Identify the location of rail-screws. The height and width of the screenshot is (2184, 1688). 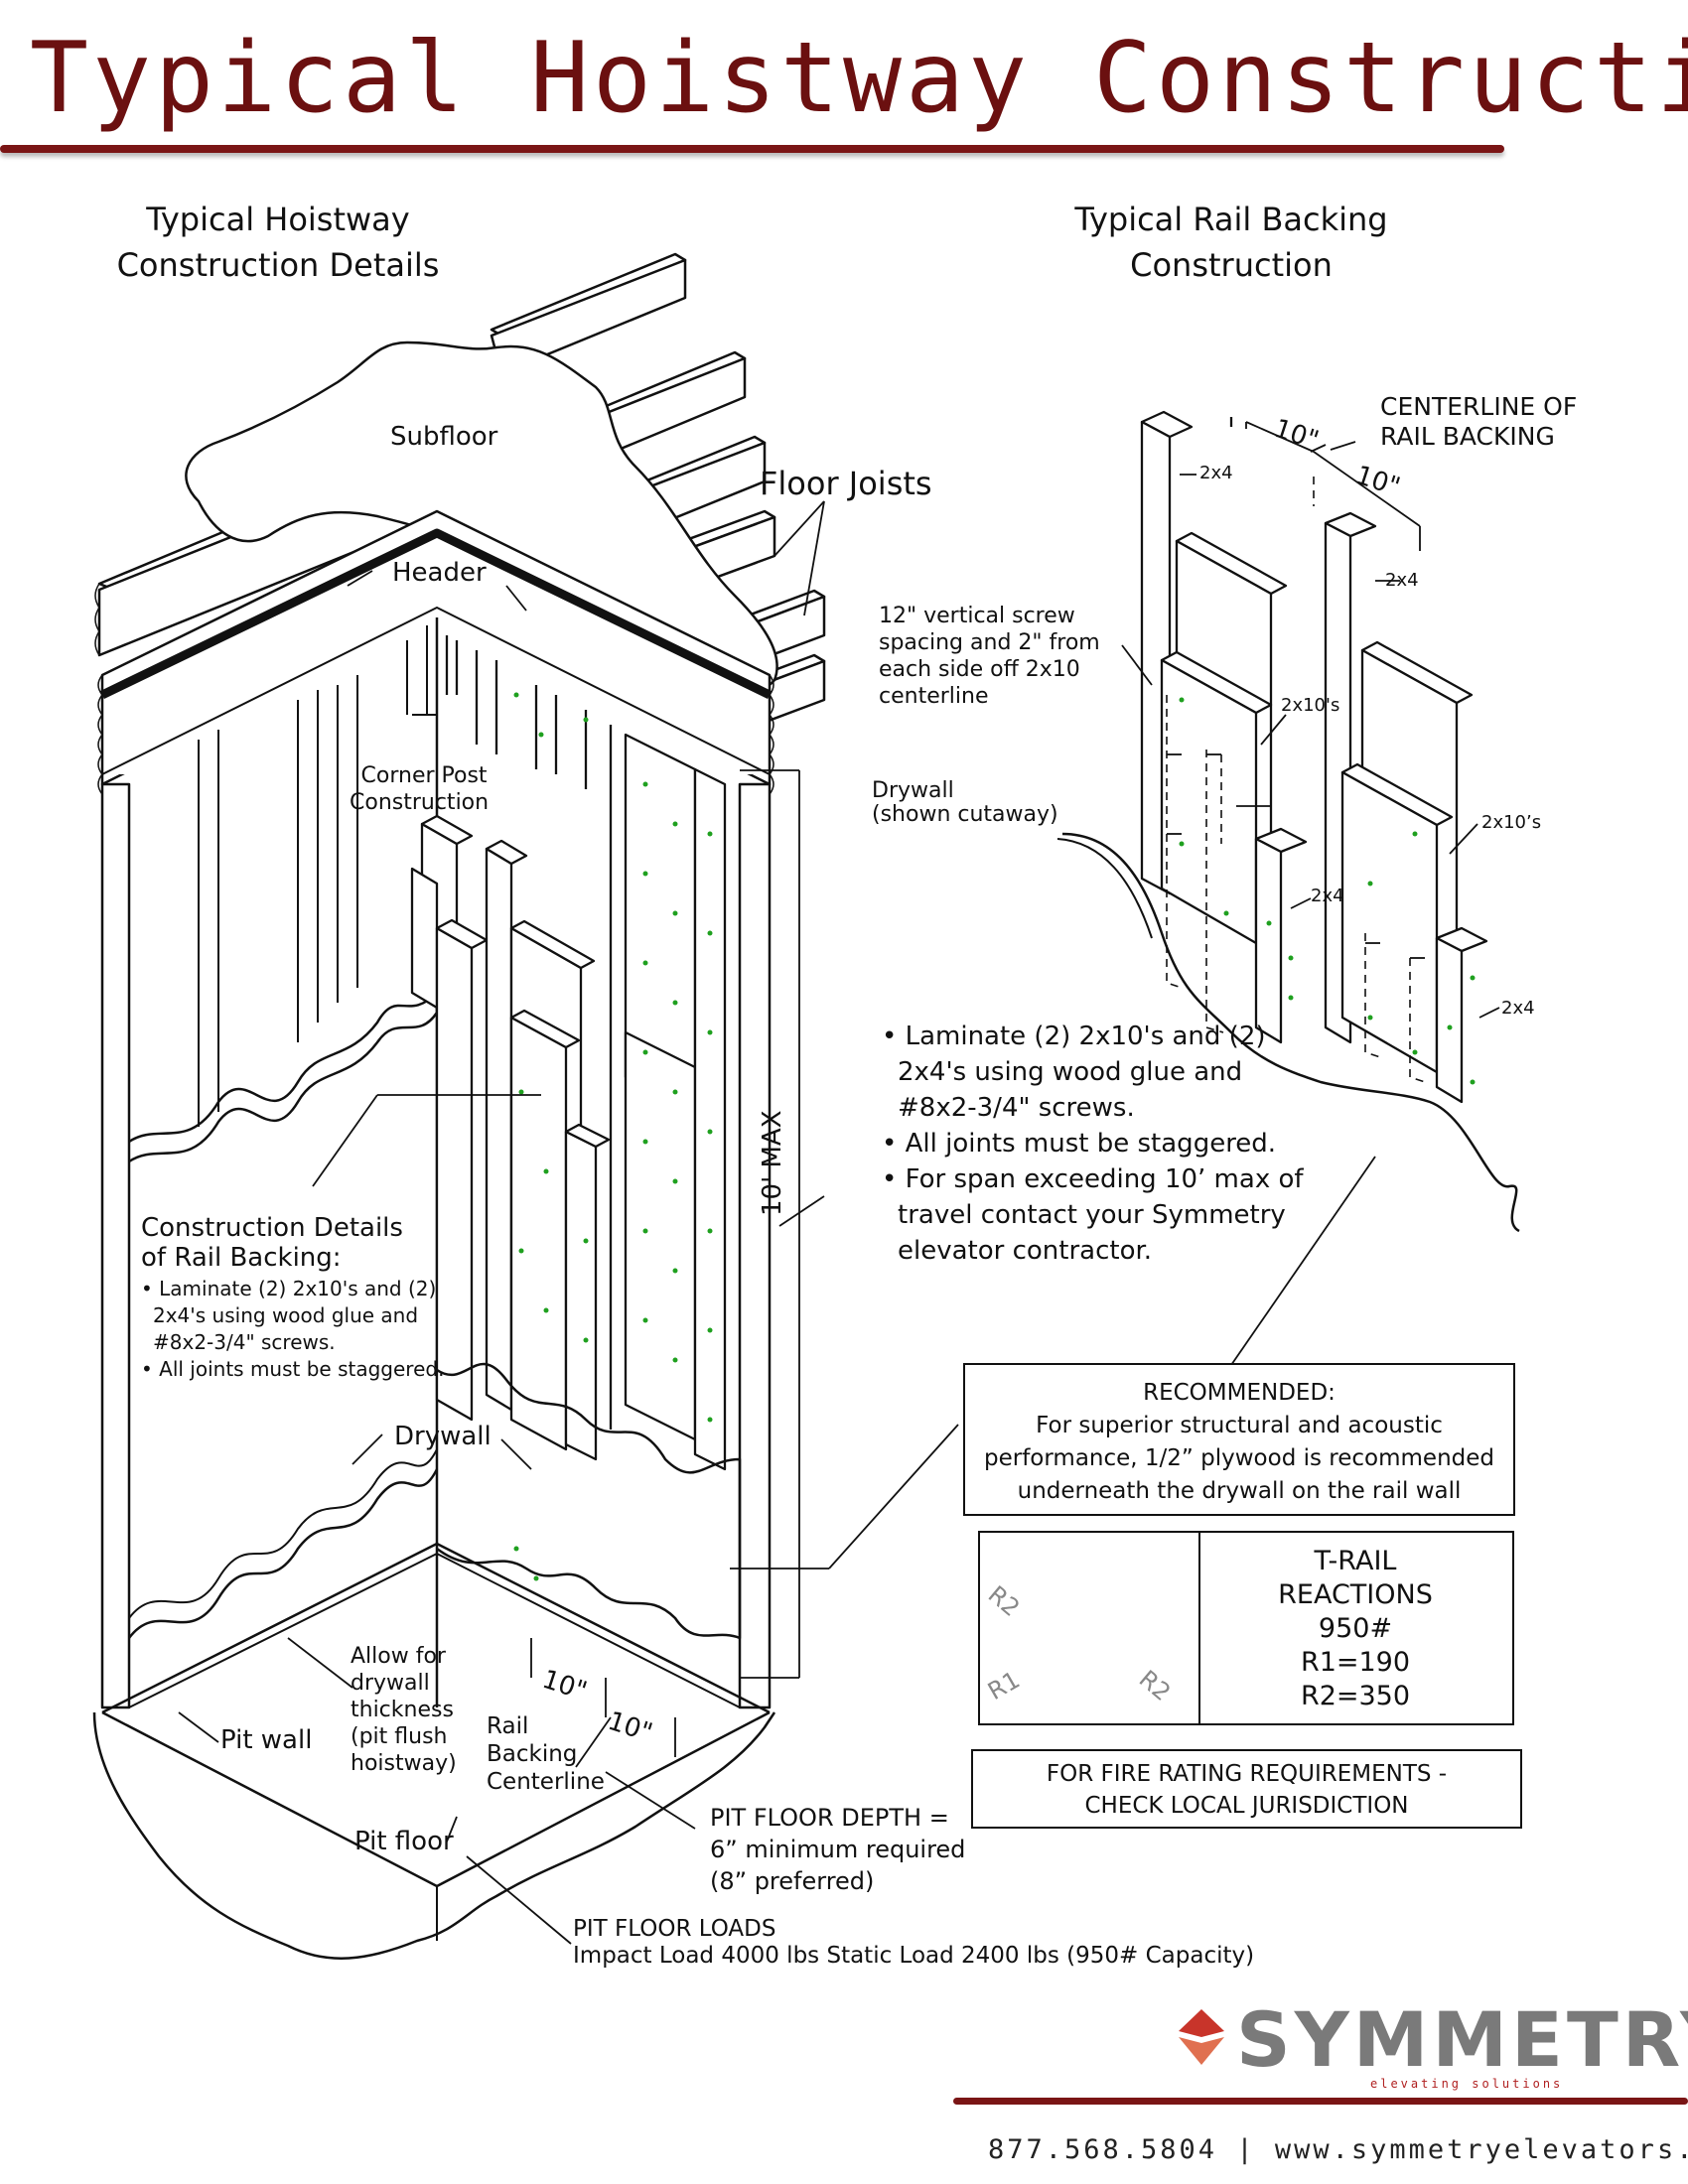
(1327, 891).